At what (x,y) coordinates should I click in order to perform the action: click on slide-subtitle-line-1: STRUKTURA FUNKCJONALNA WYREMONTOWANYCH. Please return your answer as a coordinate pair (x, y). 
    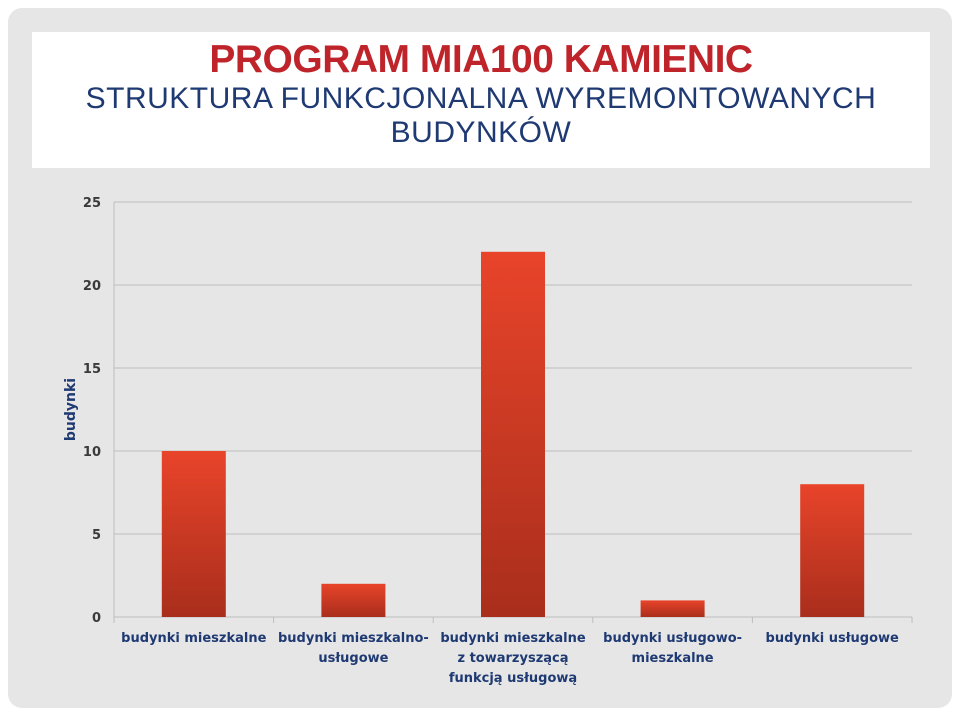
    Looking at the image, I should click on (481, 98).